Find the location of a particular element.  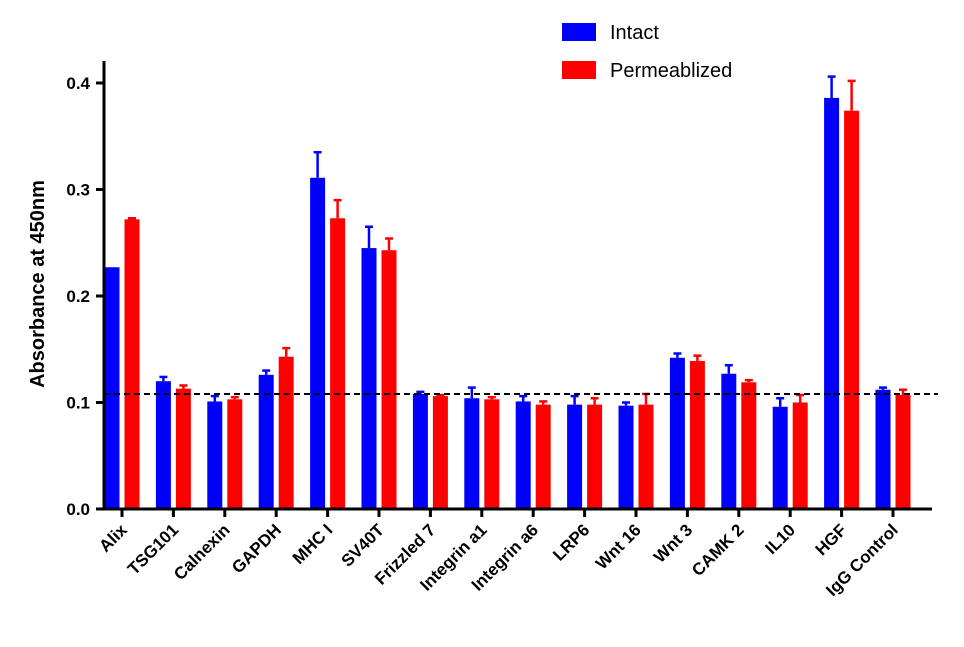

x-tick-label: IL10 is located at coordinates (780, 538).